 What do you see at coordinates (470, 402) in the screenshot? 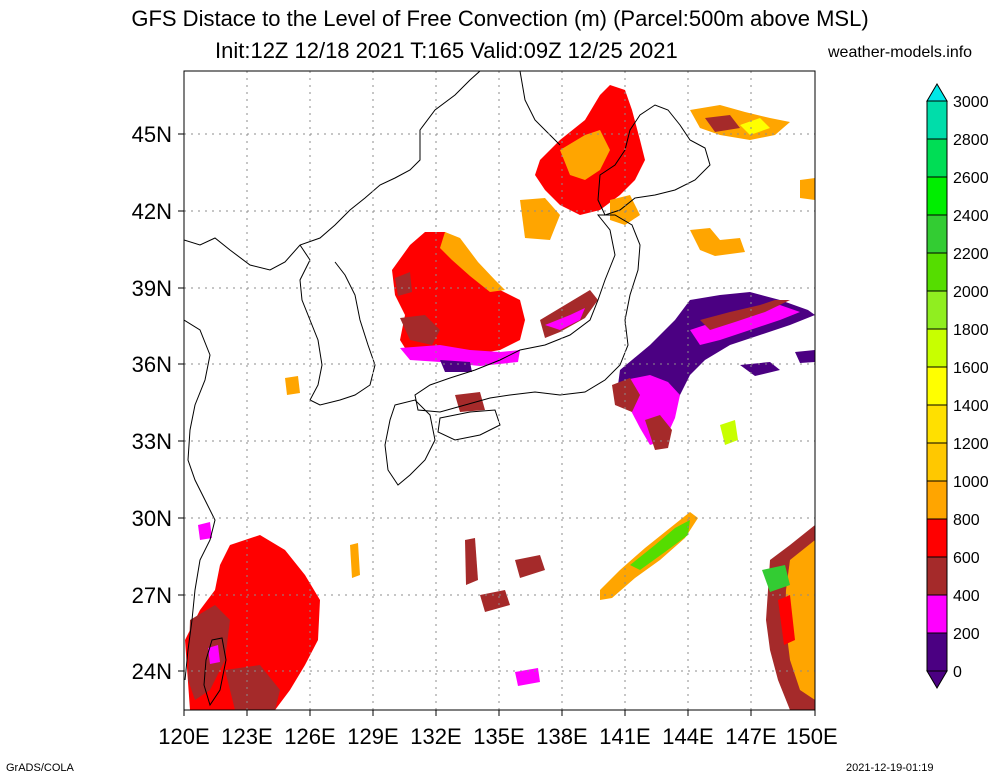
I see `lfc-area-seto-brown` at bounding box center [470, 402].